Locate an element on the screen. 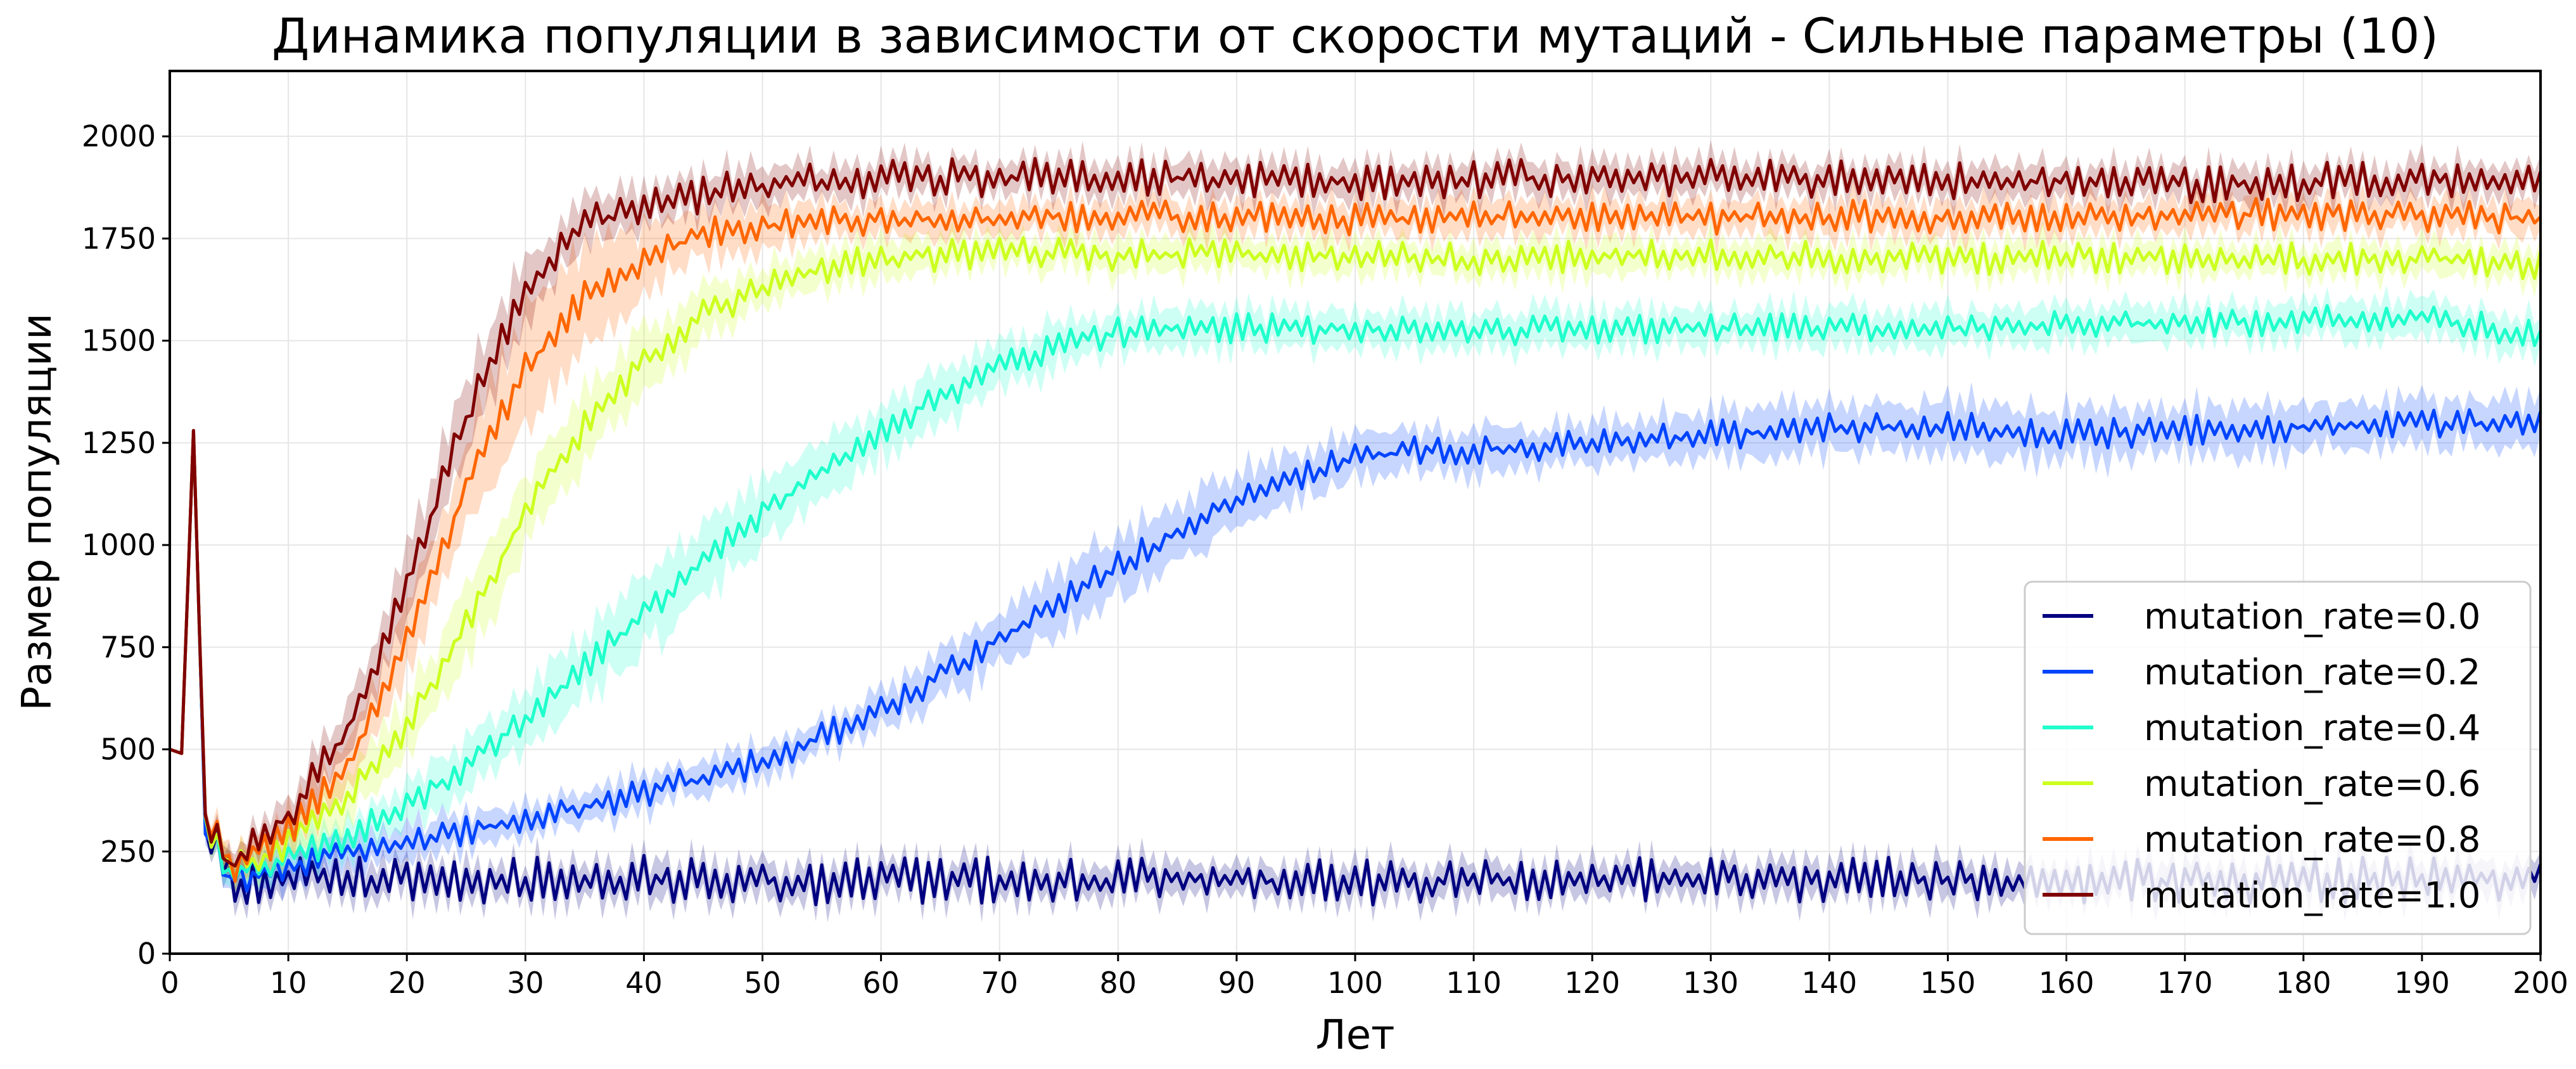  legend-label: mutation_rate=1.0 is located at coordinates (2312, 895).